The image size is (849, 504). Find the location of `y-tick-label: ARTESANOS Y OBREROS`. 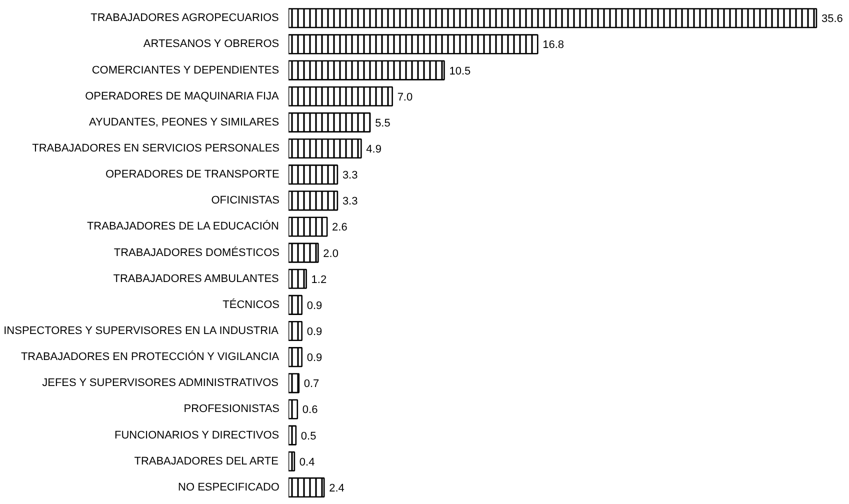

y-tick-label: ARTESANOS Y OBREROS is located at coordinates (211, 44).